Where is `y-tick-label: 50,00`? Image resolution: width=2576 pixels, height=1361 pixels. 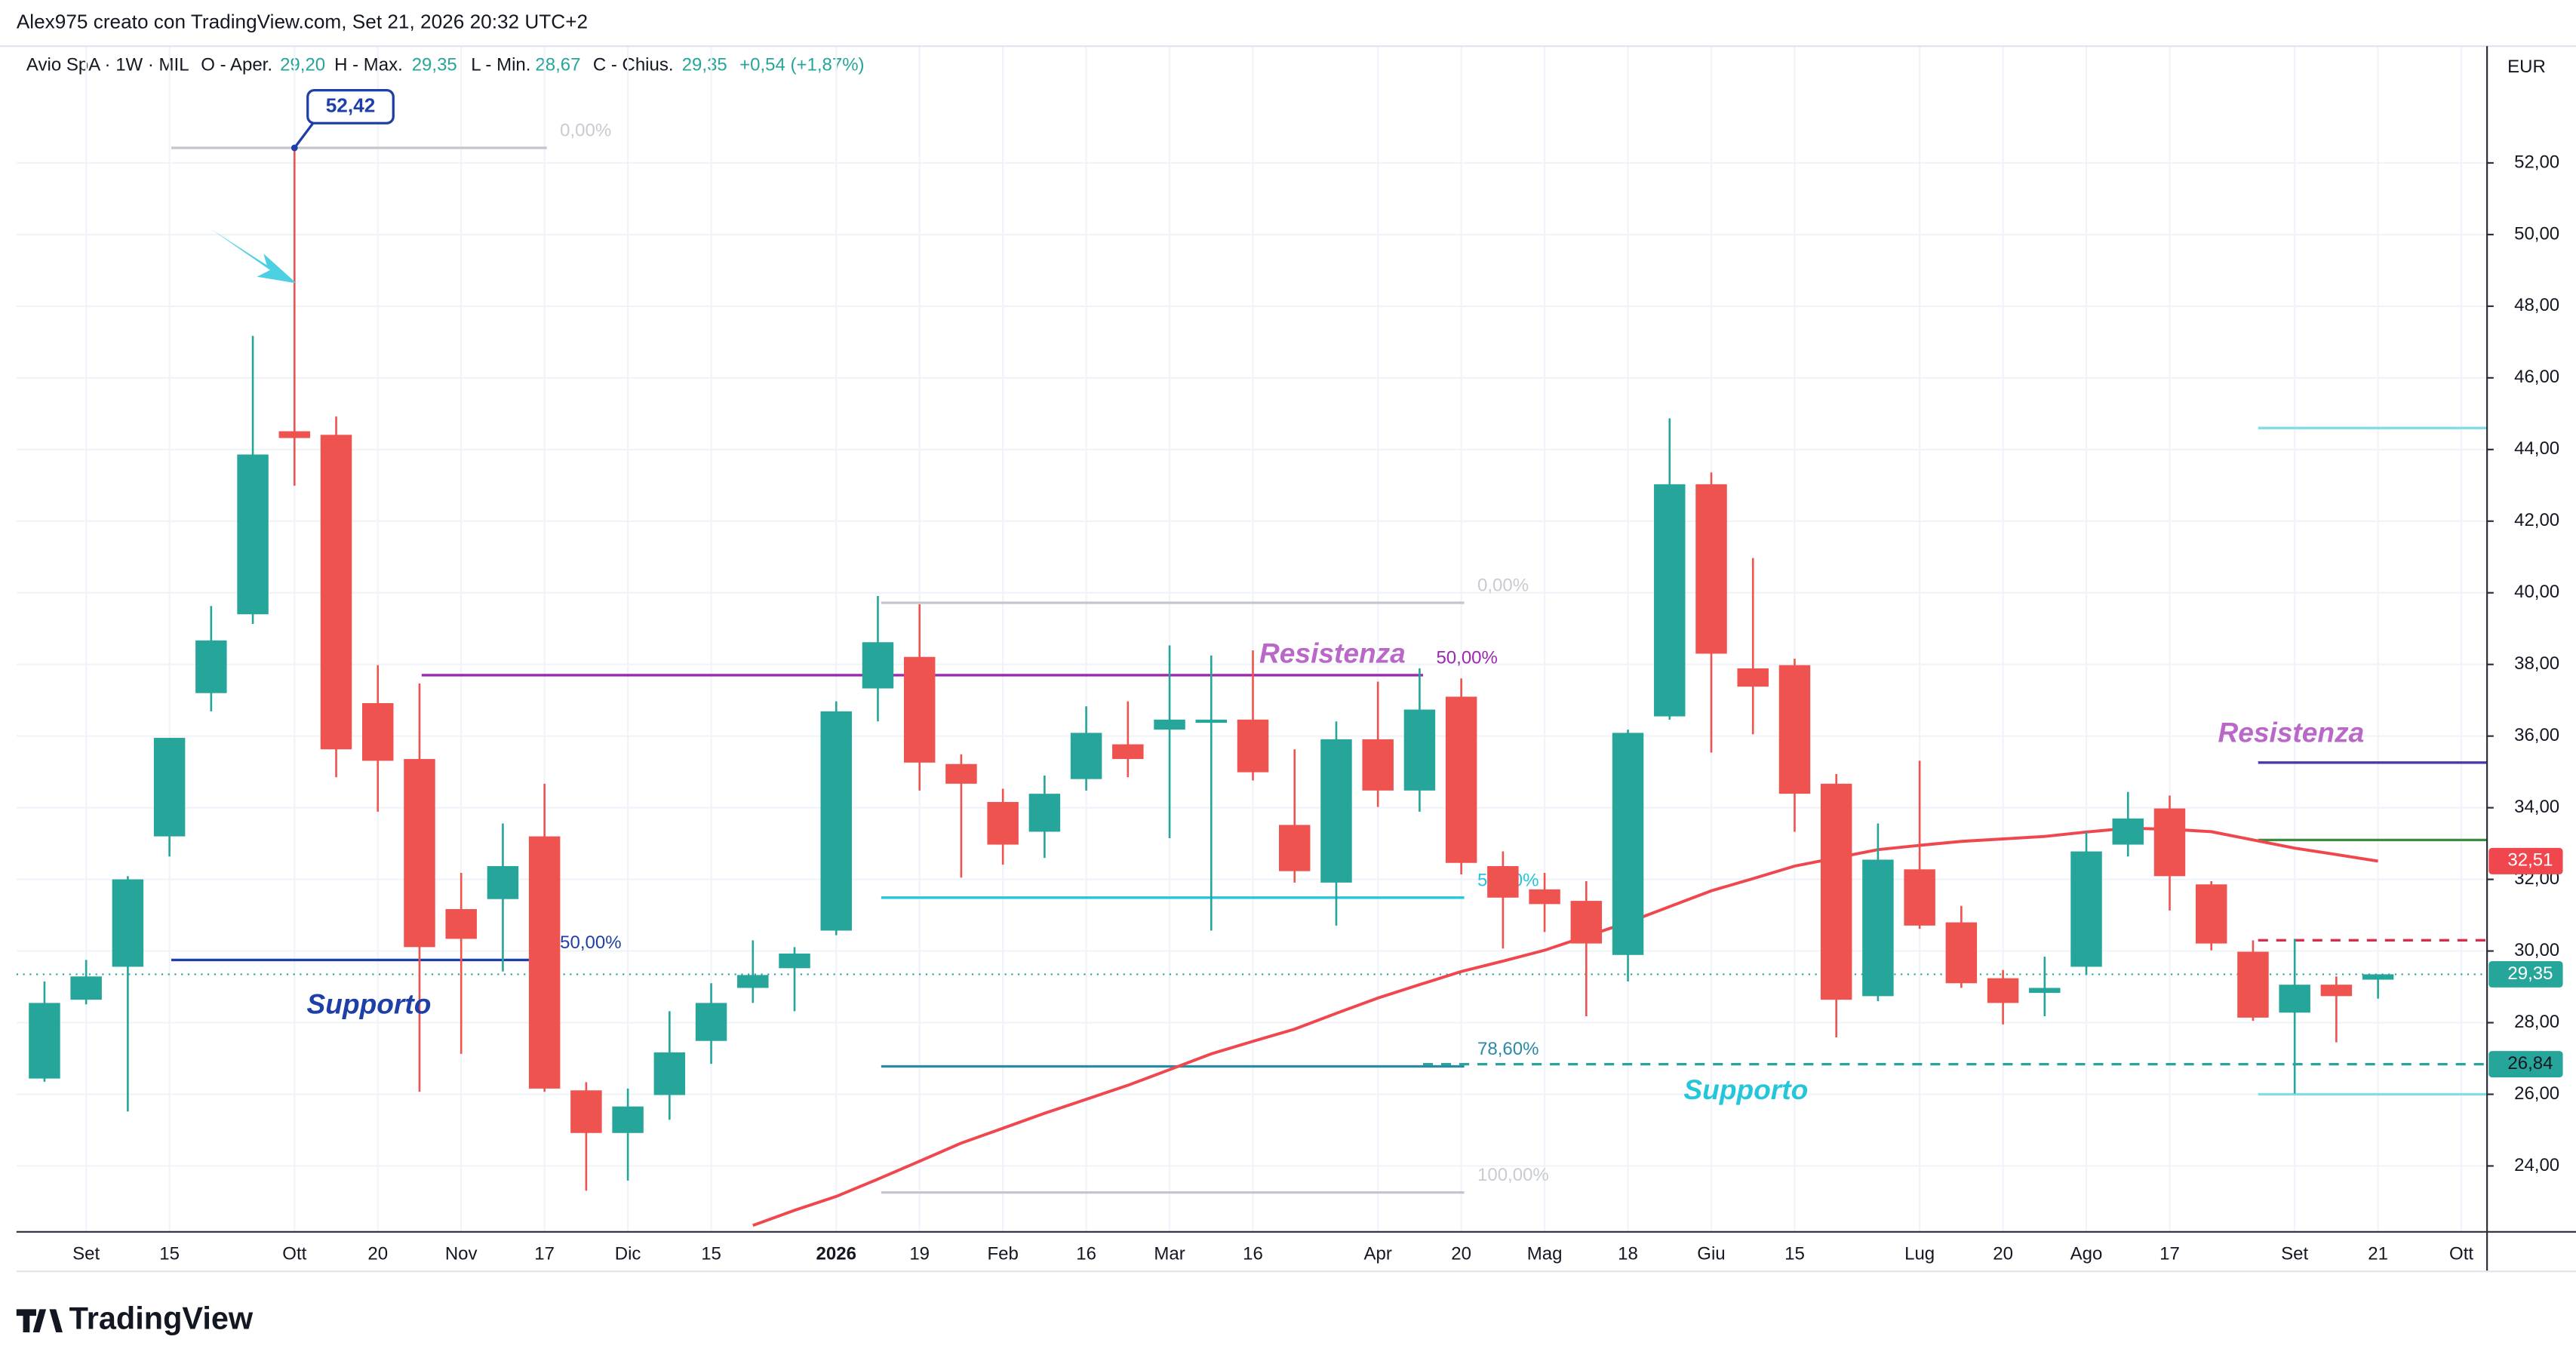
y-tick-label: 50,00 is located at coordinates (2536, 233).